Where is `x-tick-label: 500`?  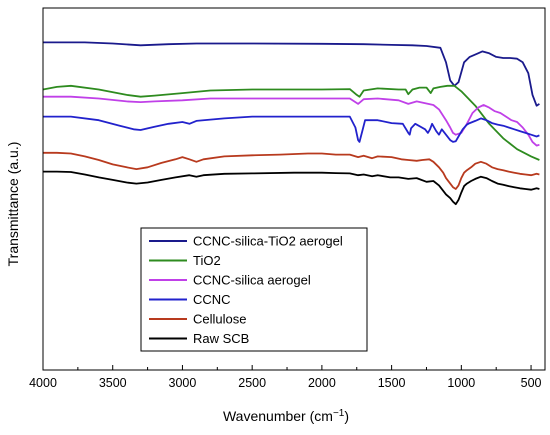
x-tick-label: 500 is located at coordinates (531, 383).